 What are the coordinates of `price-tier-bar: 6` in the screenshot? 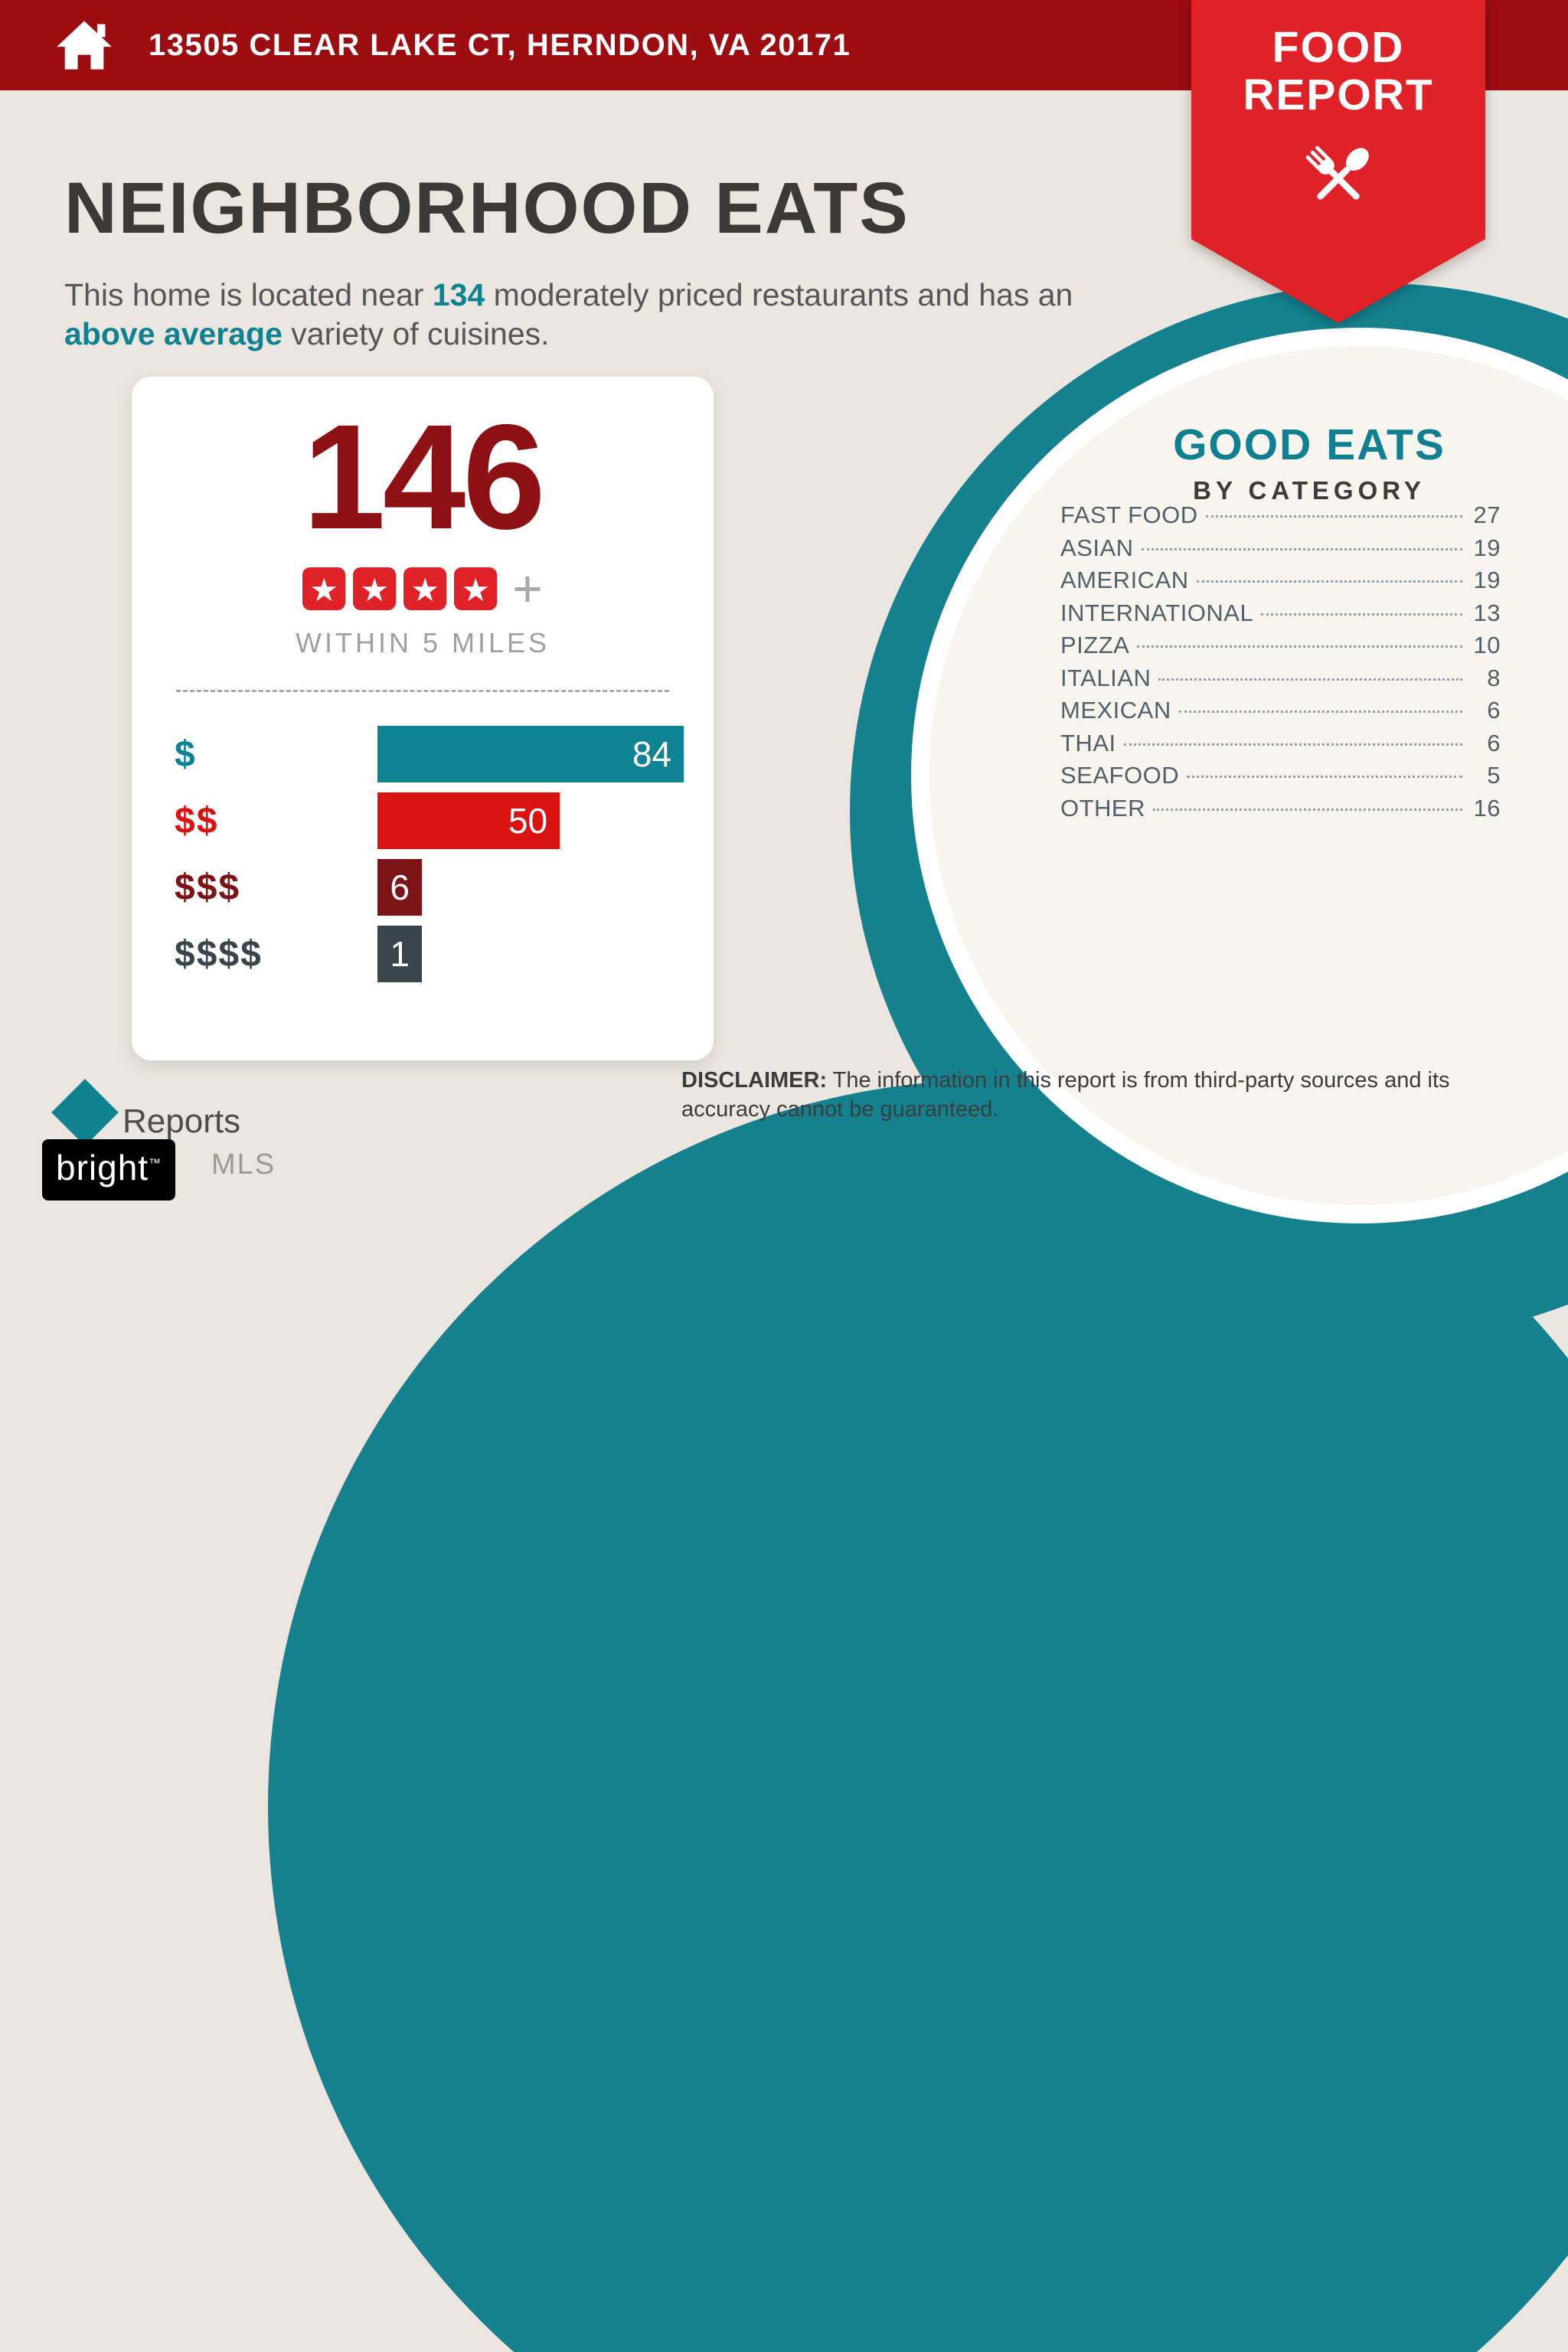 It's located at (399, 887).